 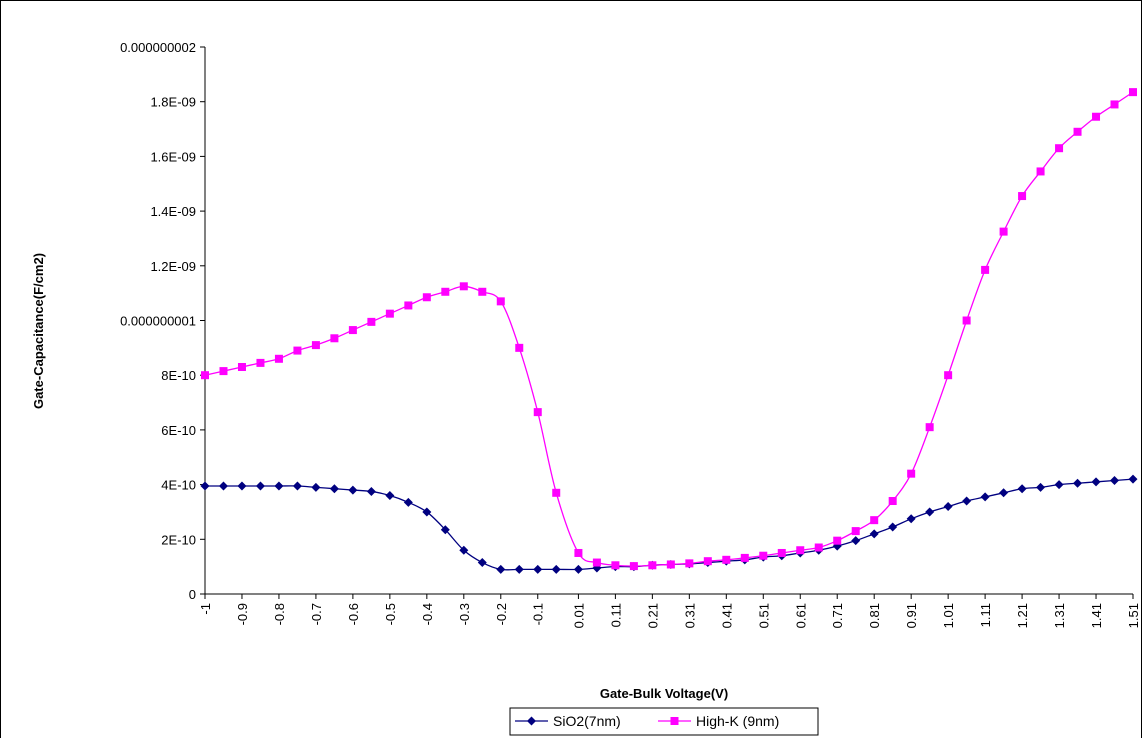 What do you see at coordinates (178, 430) in the screenshot?
I see `y-tick-label: 6E-10` at bounding box center [178, 430].